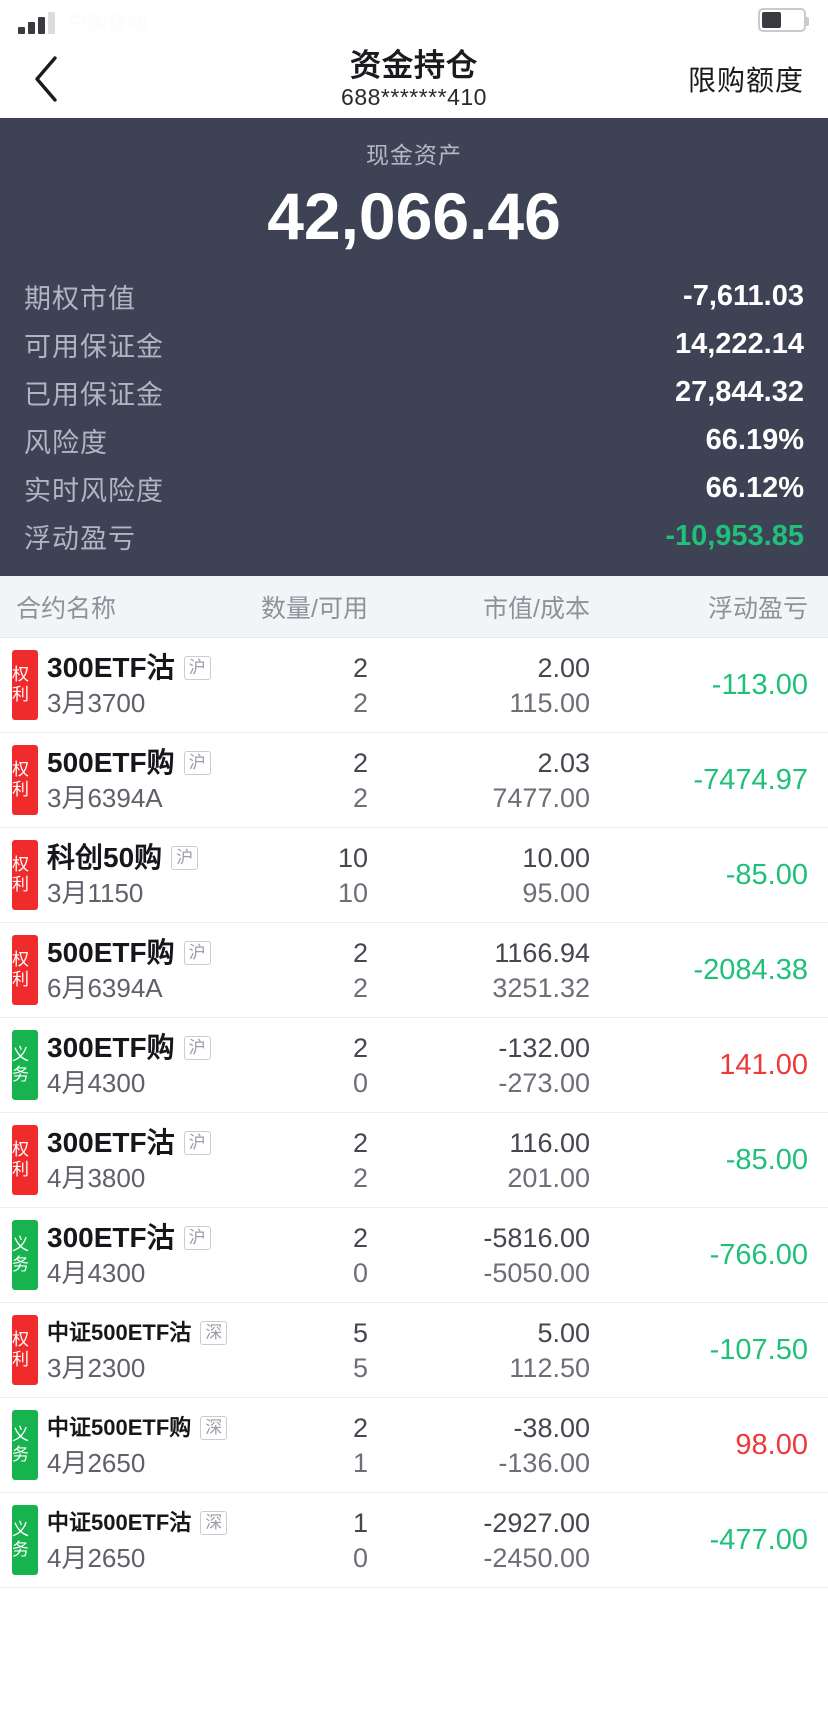 Image resolution: width=828 pixels, height=1711 pixels. Describe the element at coordinates (414, 440) in the screenshot. I see `summary-row: 风险度 66.19%` at that location.